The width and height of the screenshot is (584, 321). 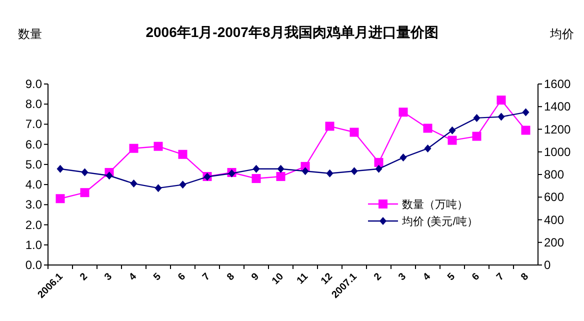 I want to click on y-tick-label: 6.0, so click(x=33, y=144).